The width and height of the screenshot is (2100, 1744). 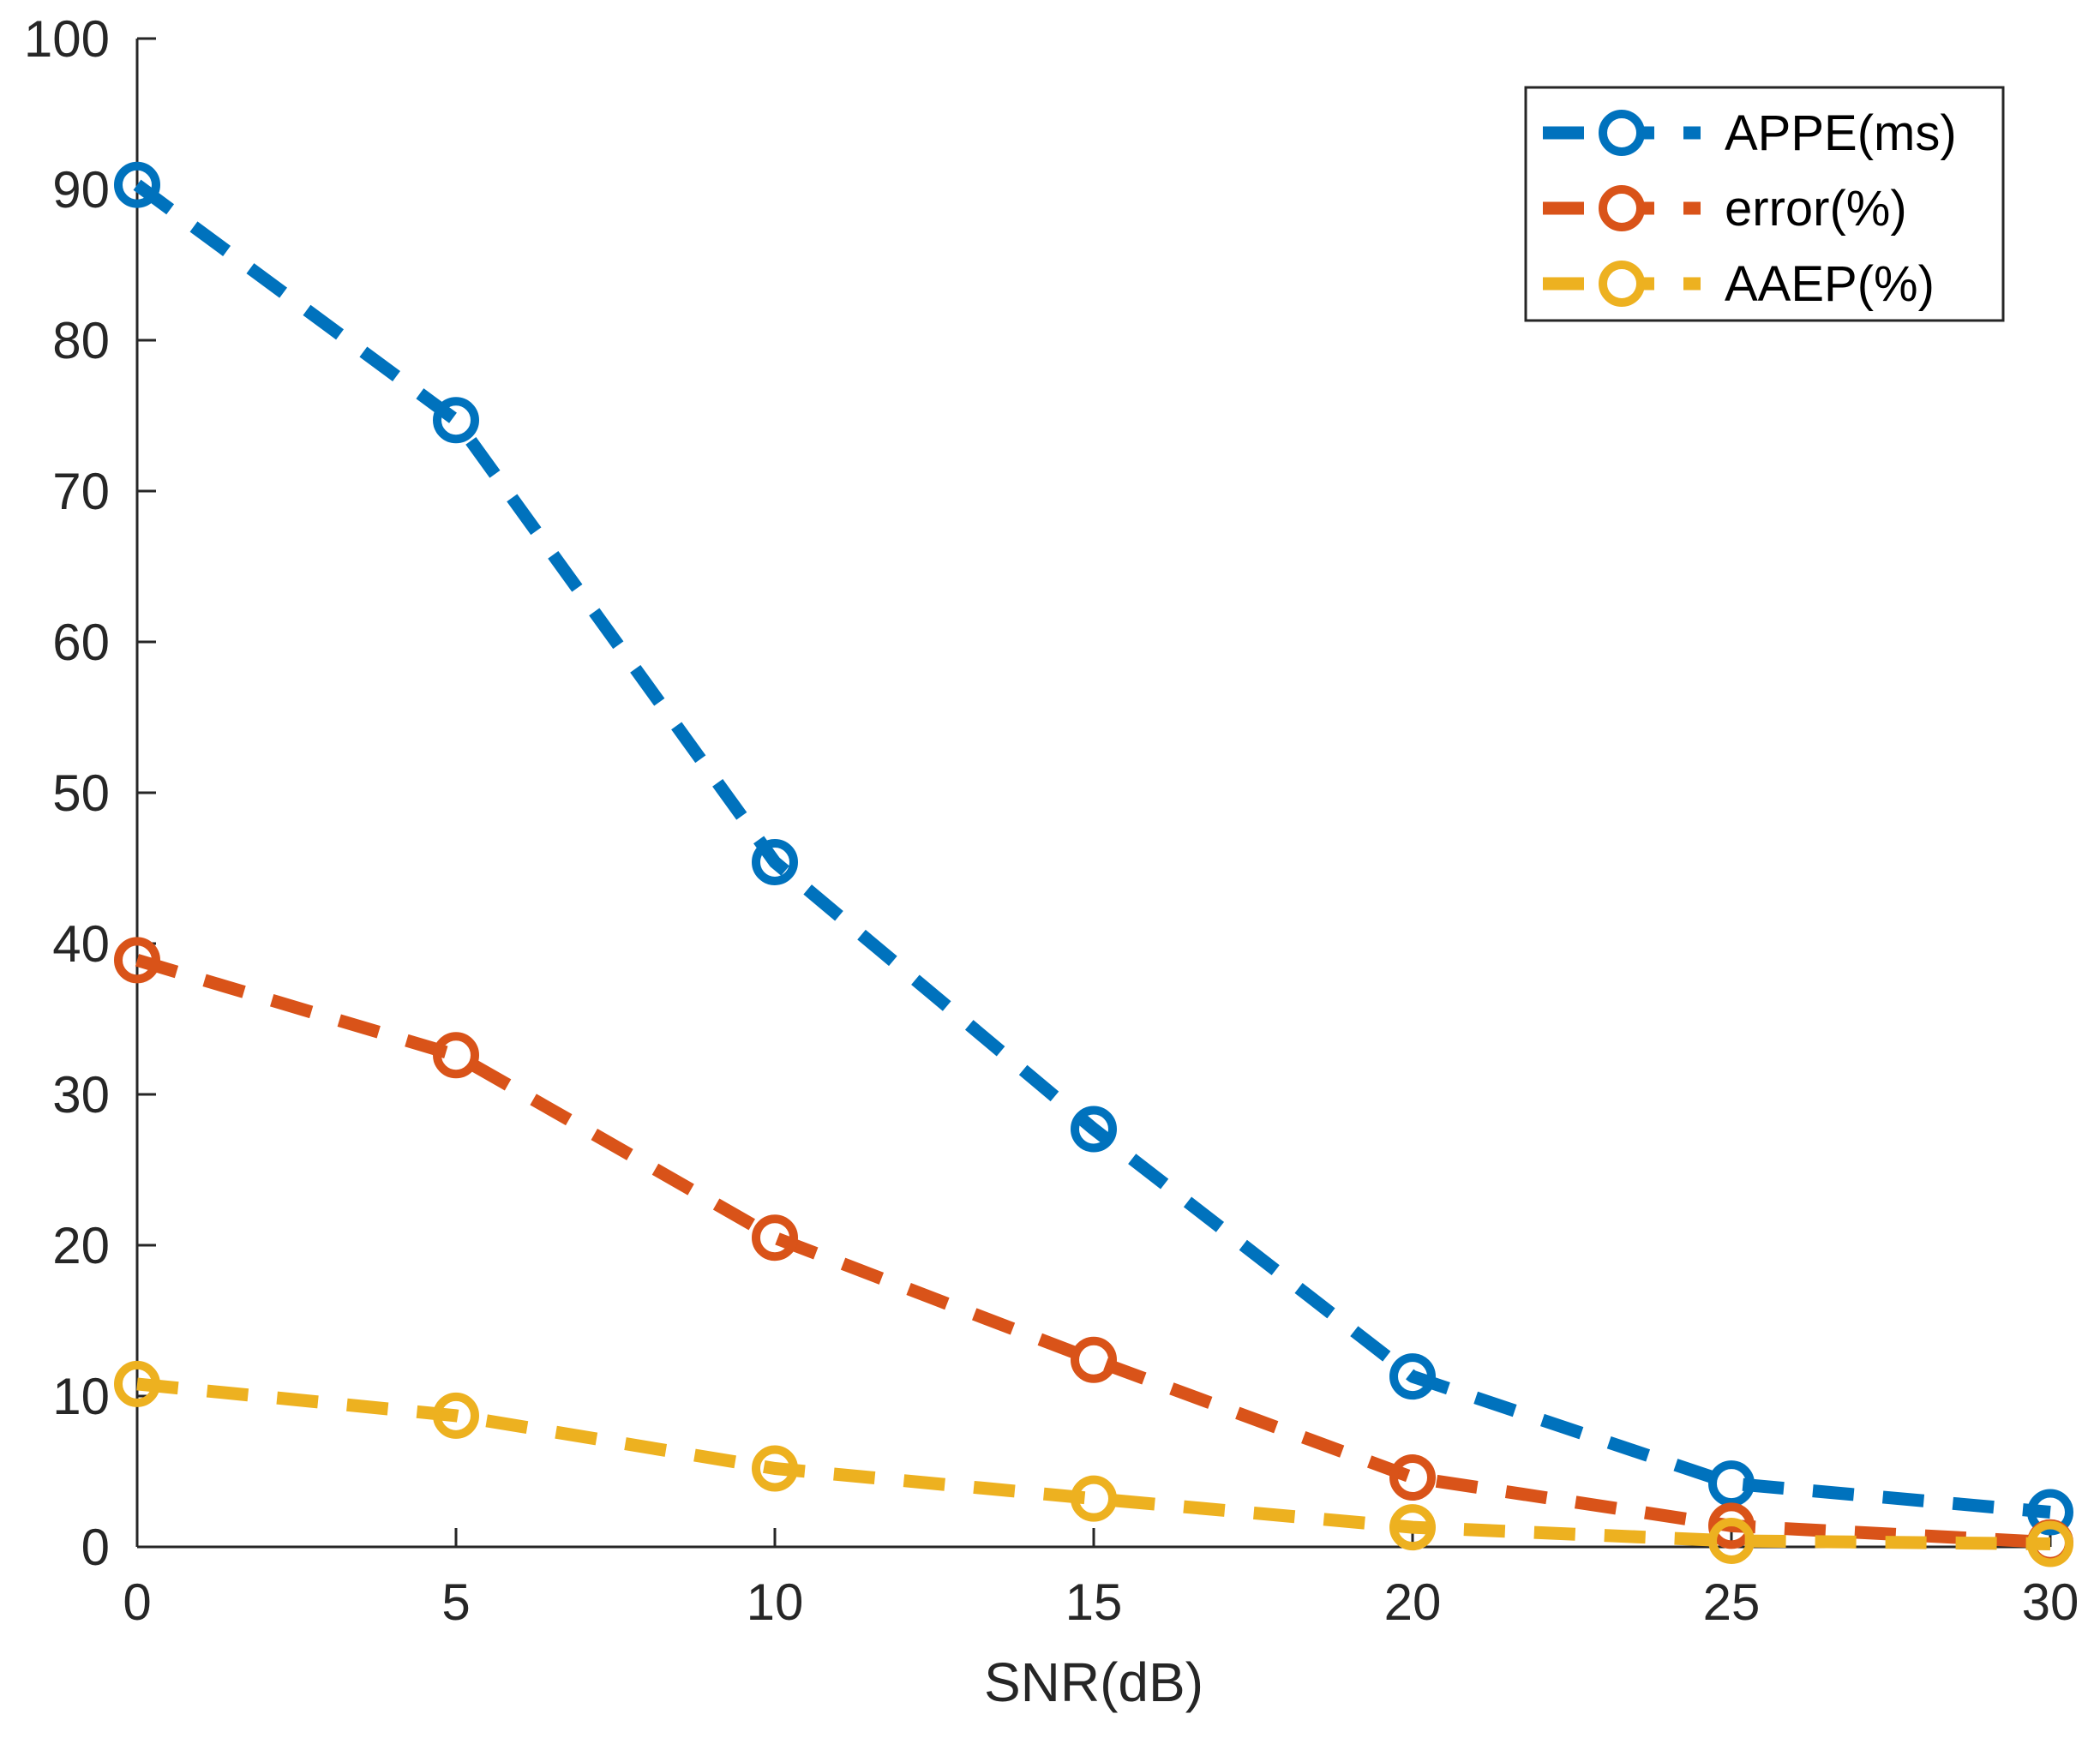 I want to click on y-tick-label: 100, so click(x=67, y=39).